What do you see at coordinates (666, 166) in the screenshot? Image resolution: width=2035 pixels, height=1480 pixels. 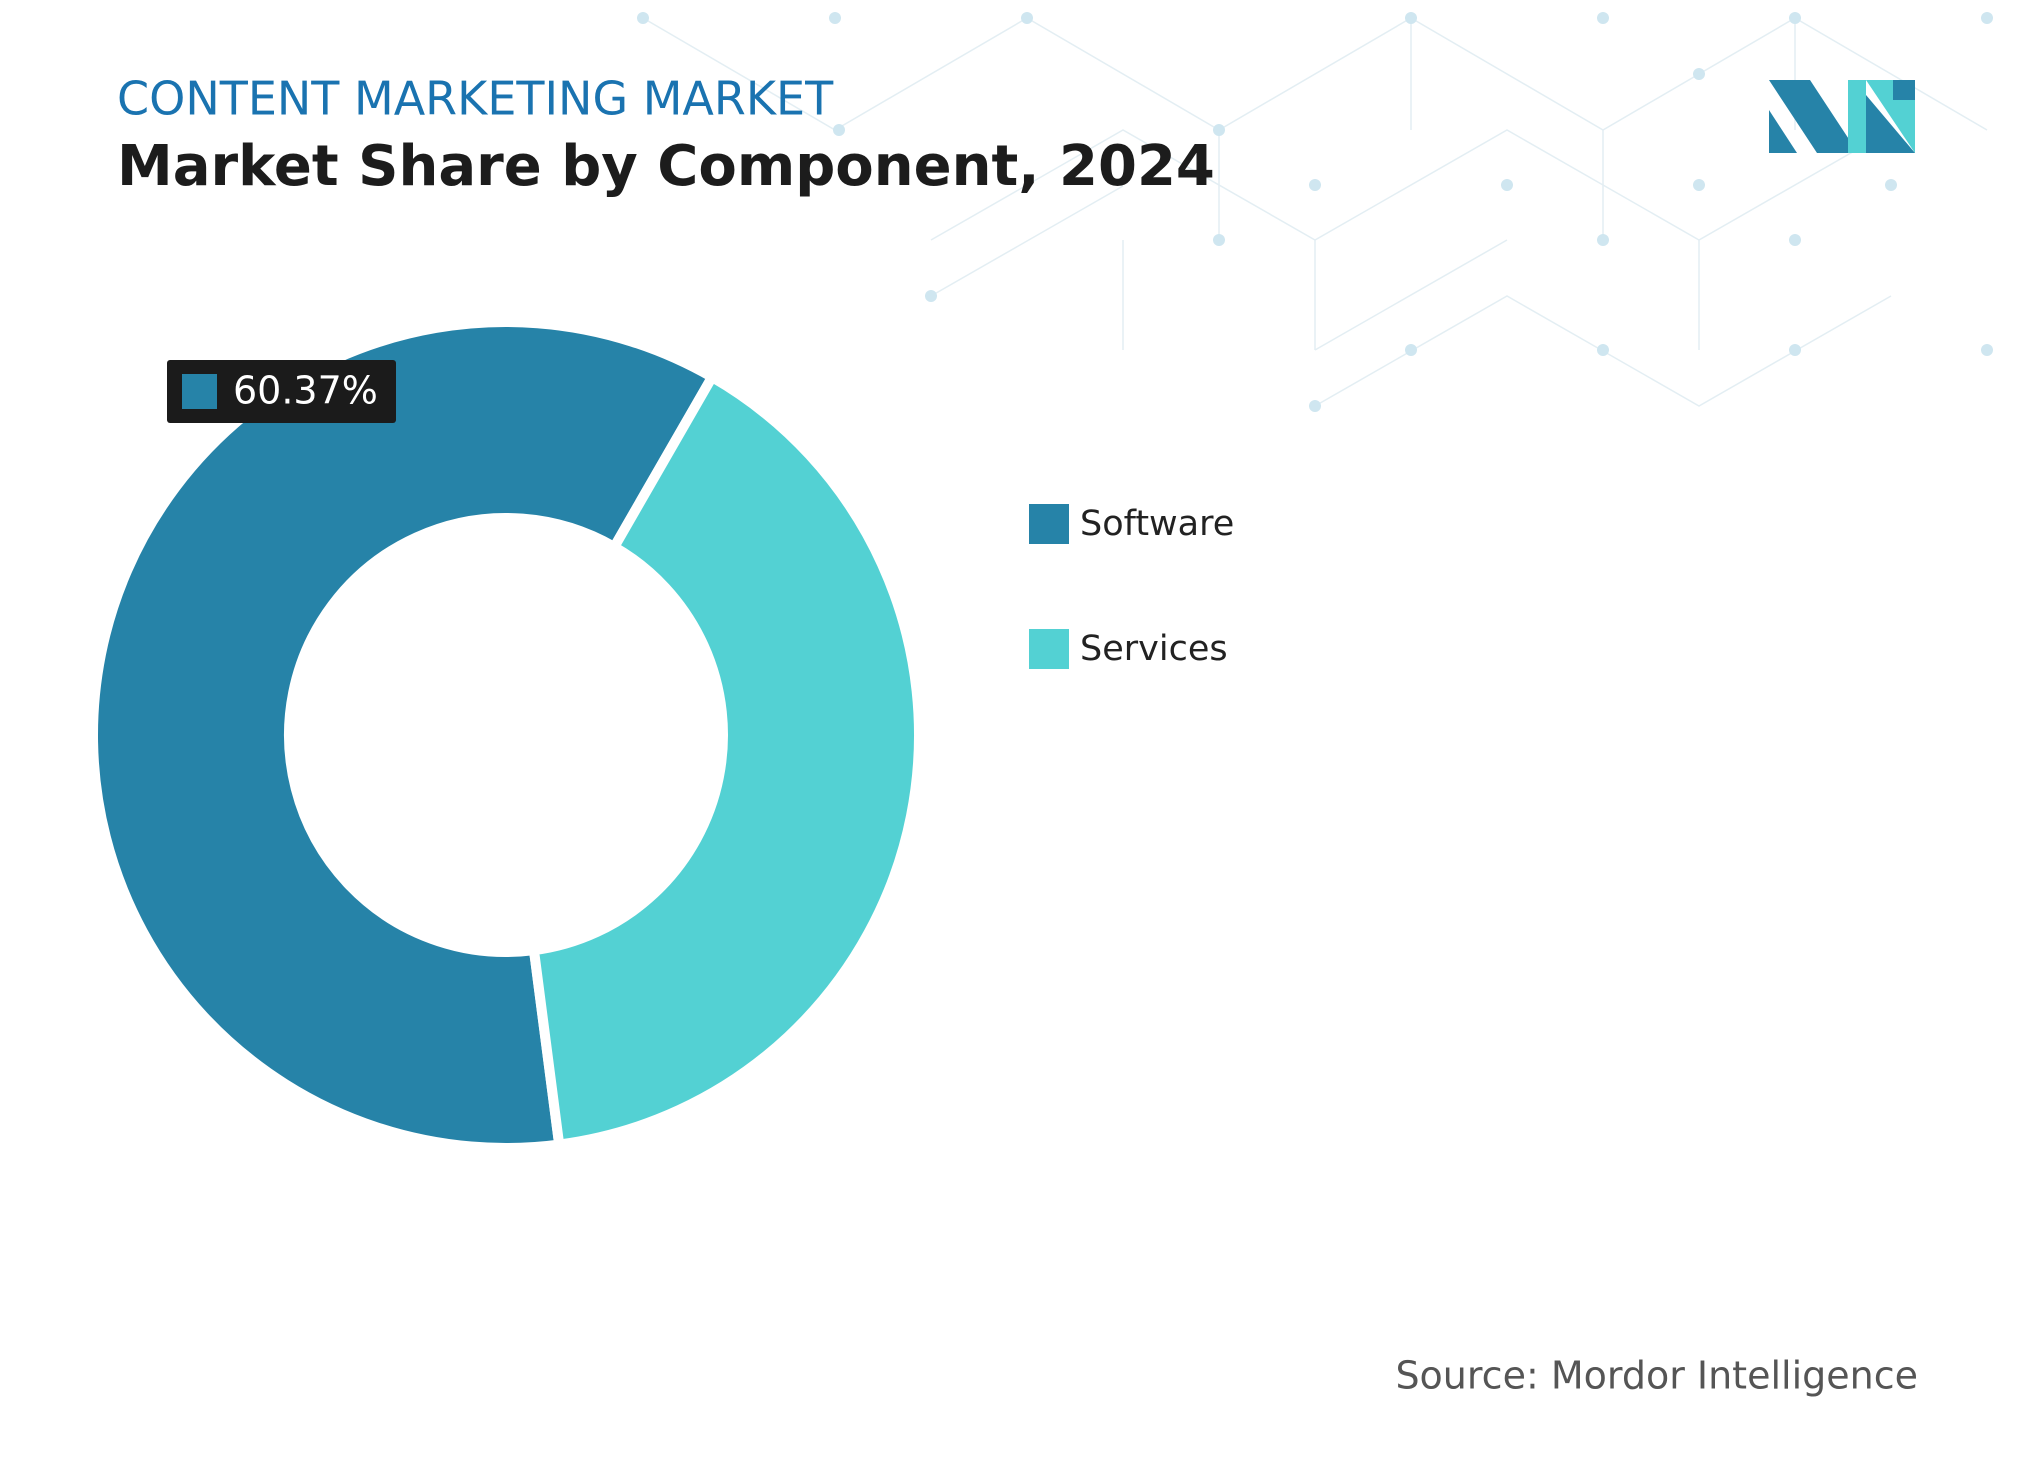 I see `chart-subtitle: Market Share by Component, 2024` at bounding box center [666, 166].